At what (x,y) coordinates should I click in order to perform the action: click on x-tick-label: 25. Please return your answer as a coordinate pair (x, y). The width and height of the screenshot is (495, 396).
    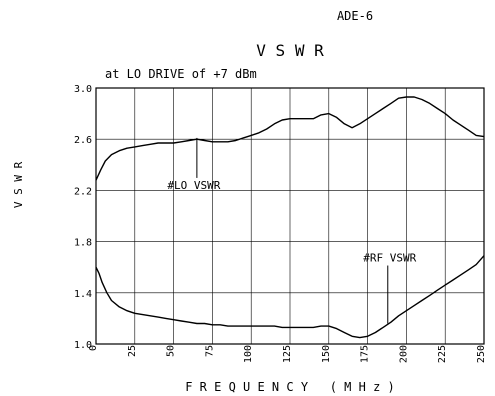
    Looking at the image, I should click on (132, 351).